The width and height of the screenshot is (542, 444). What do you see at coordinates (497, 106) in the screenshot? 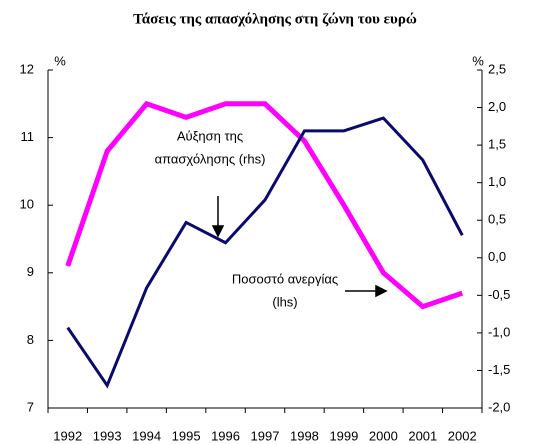
I see `y2-tick-label: 2,0` at bounding box center [497, 106].